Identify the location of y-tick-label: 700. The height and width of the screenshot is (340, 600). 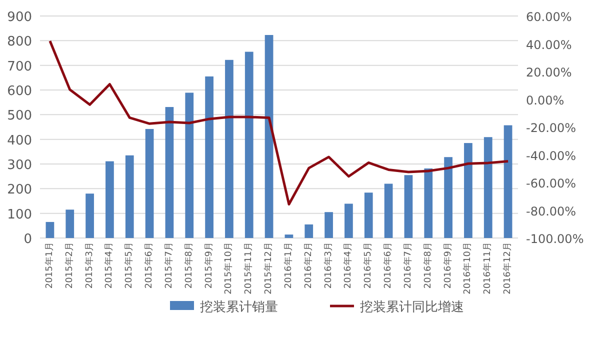
(19, 66).